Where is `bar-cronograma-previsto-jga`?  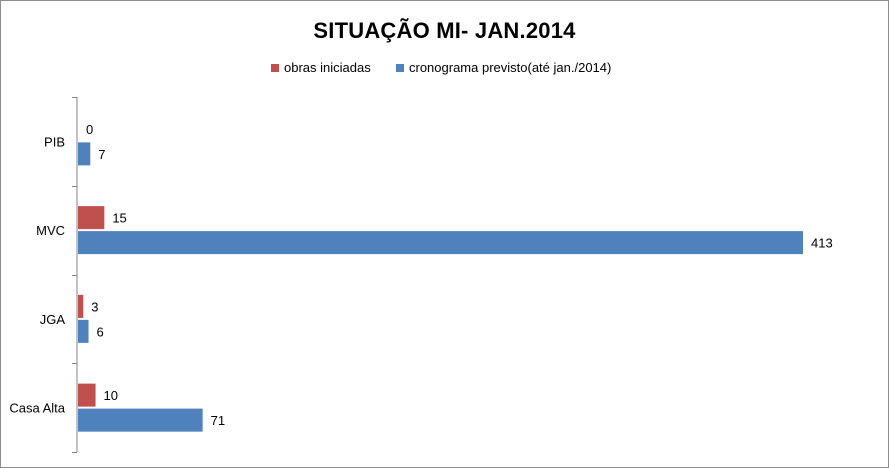 bar-cronograma-previsto-jga is located at coordinates (83, 331).